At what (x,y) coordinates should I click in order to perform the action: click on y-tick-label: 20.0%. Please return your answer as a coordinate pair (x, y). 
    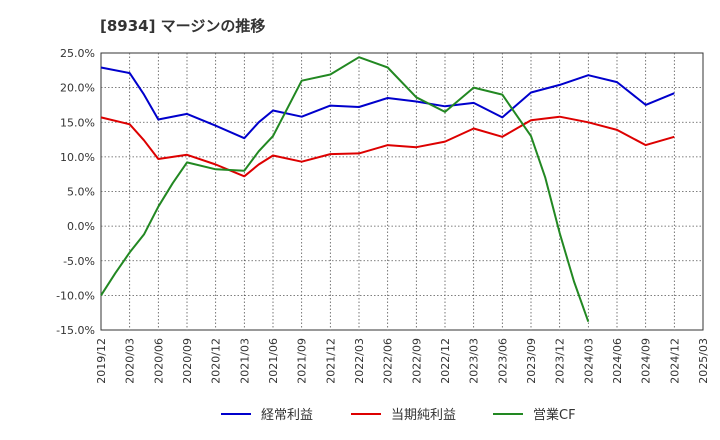
    Looking at the image, I should click on (77, 88).